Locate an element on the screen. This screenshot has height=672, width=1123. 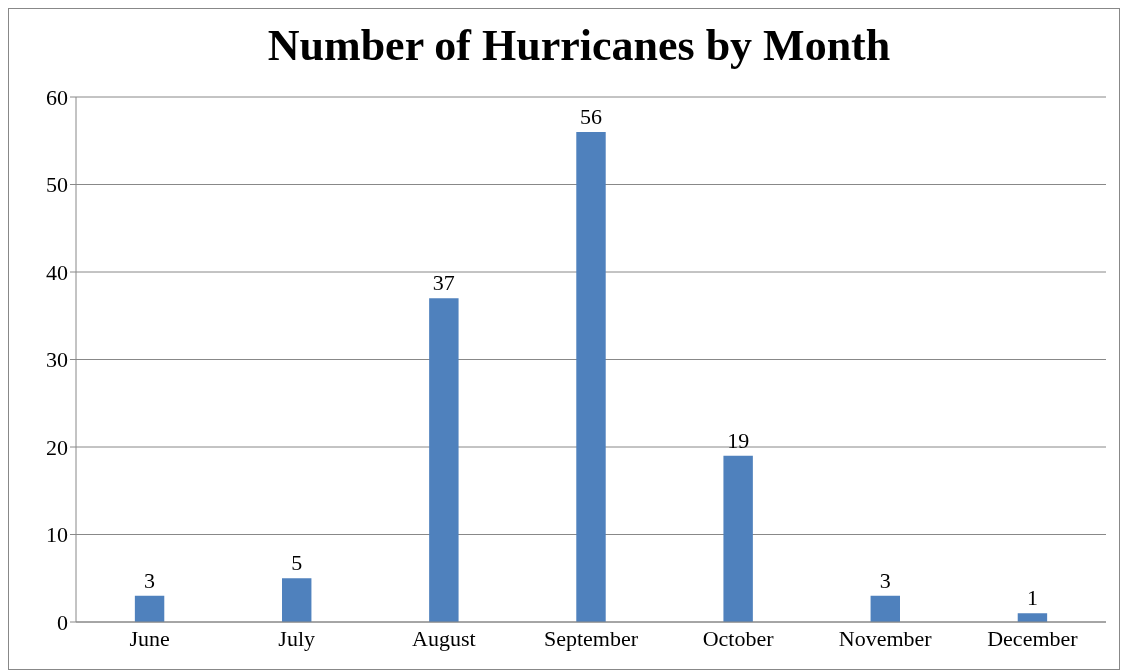
y-tick-label: 10 is located at coordinates (57, 535).